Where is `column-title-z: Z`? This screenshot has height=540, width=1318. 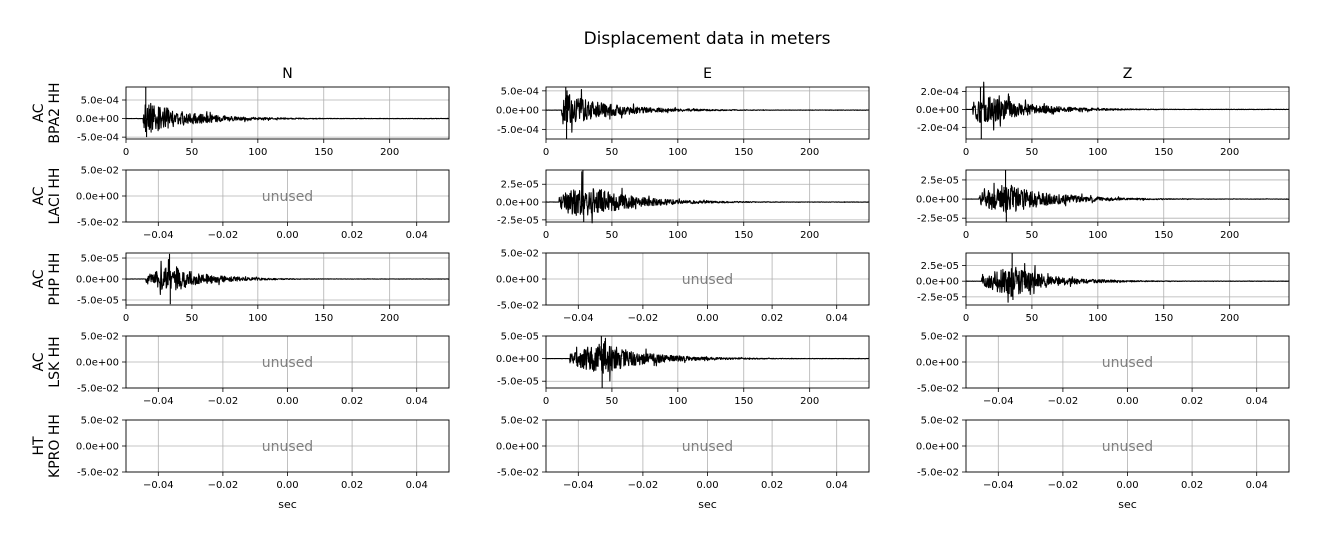 column-title-z: Z is located at coordinates (1128, 74).